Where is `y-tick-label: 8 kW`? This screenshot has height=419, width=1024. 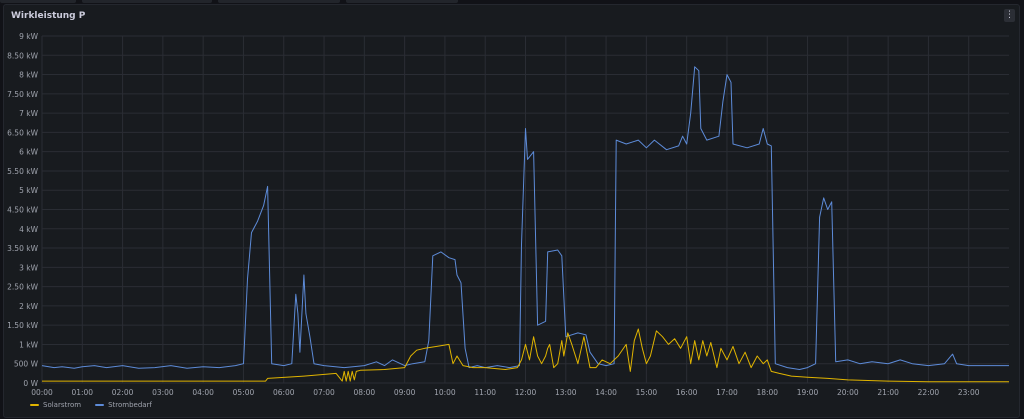 y-tick-label: 8 kW is located at coordinates (28, 75).